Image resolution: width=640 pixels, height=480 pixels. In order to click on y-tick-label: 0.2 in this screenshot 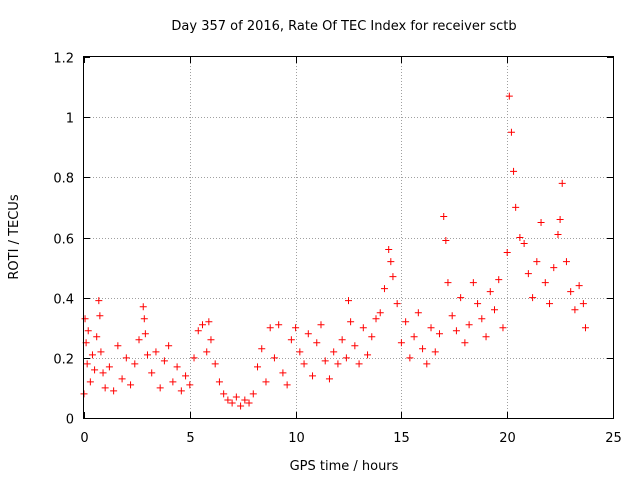, I will do `click(63, 360)`.